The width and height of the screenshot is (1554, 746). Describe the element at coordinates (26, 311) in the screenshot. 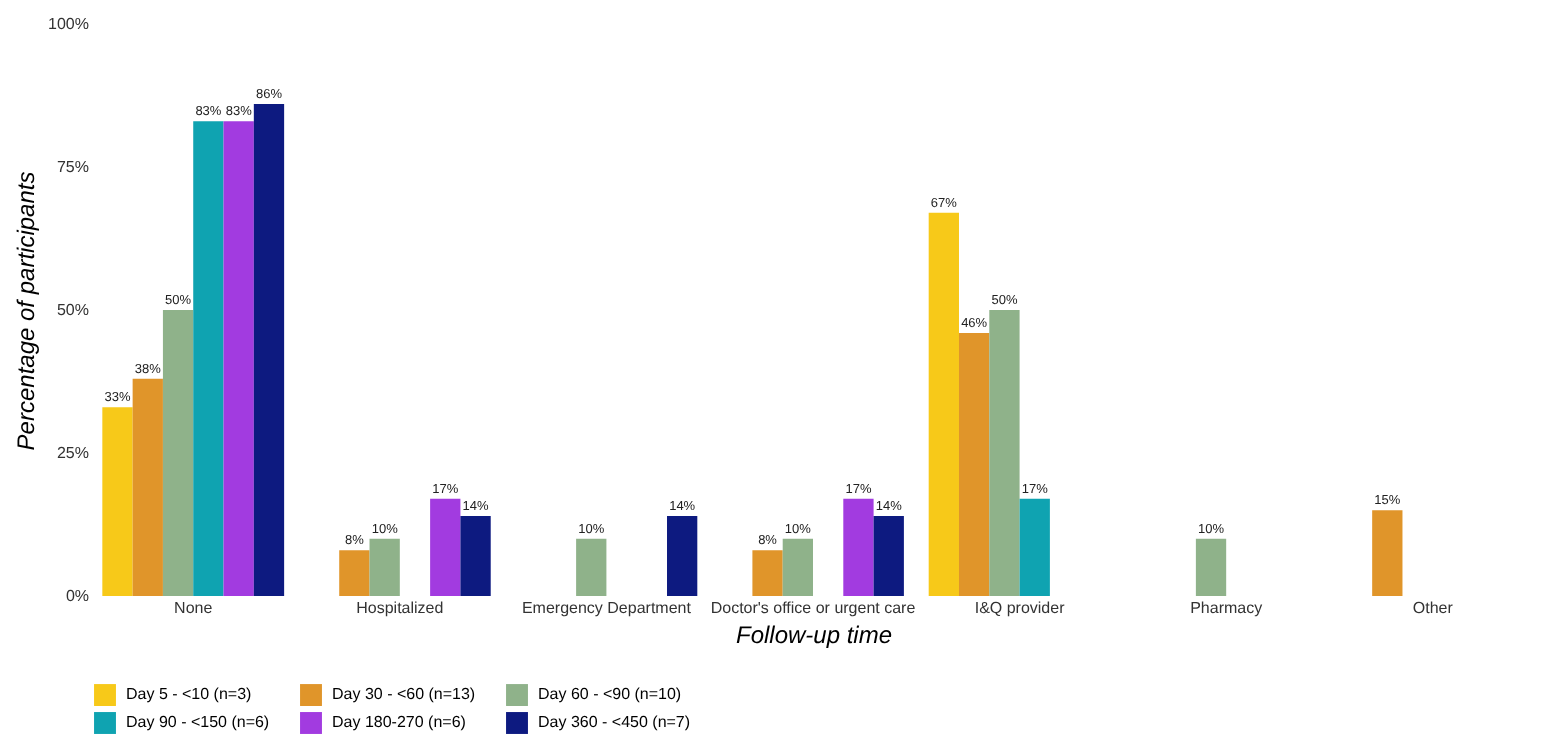

I see `y-axis-title: Percentage of participants` at that location.